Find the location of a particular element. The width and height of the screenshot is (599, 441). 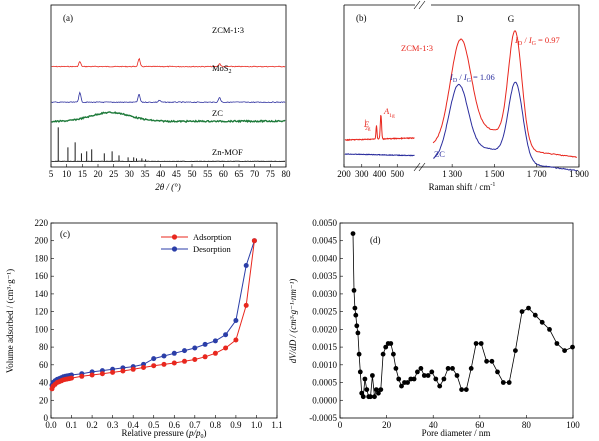

raman-x-tick-label: 1 700 is located at coordinates (537, 174).